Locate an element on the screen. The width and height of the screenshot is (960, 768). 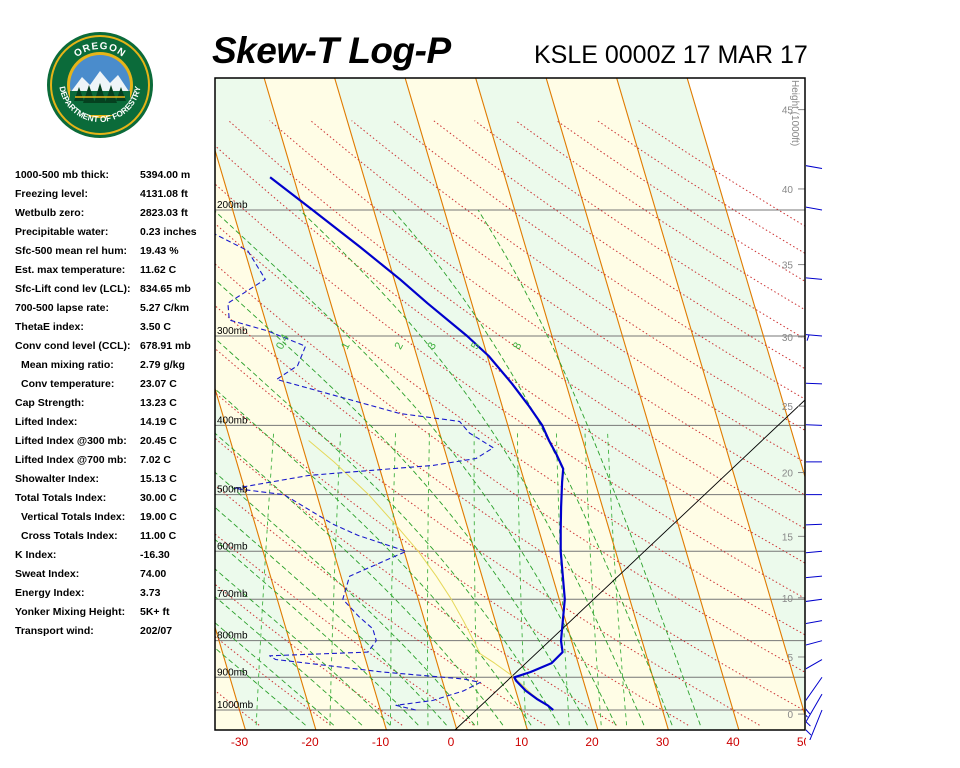
stat-value: 11.62 C is located at coordinates (158, 270).